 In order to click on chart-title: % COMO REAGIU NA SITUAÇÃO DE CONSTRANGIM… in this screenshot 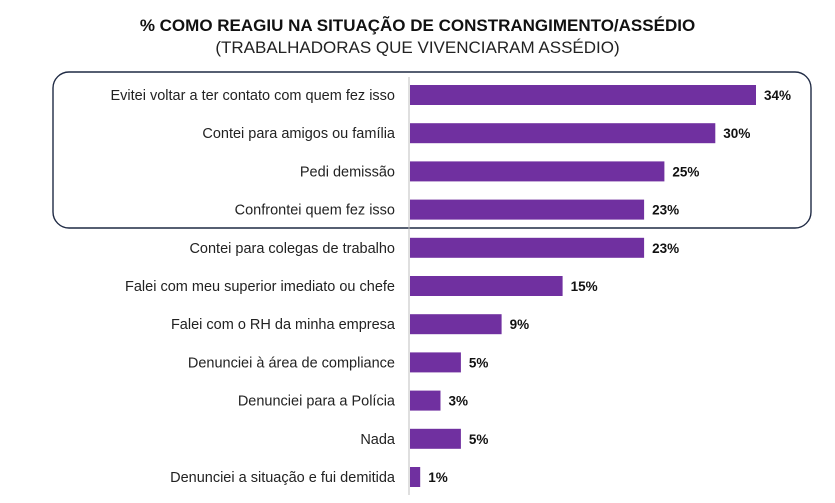, I will do `click(417, 25)`.